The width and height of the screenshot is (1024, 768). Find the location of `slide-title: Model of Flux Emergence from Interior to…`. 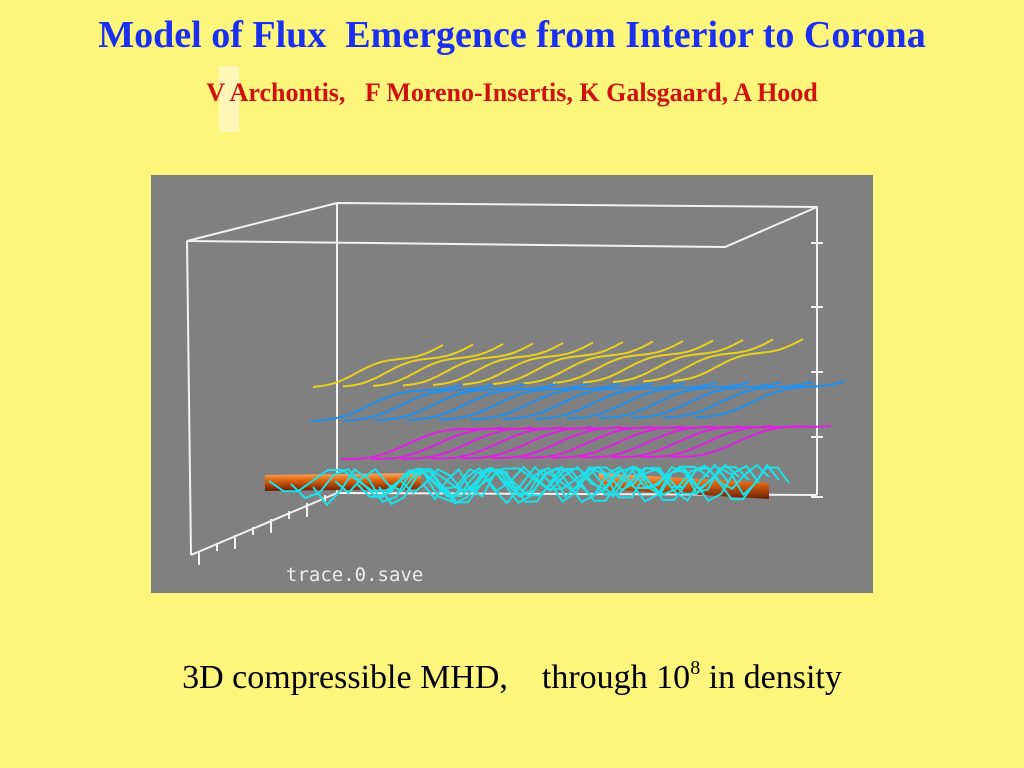

slide-title: Model of Flux Emergence from Interior to… is located at coordinates (512, 35).